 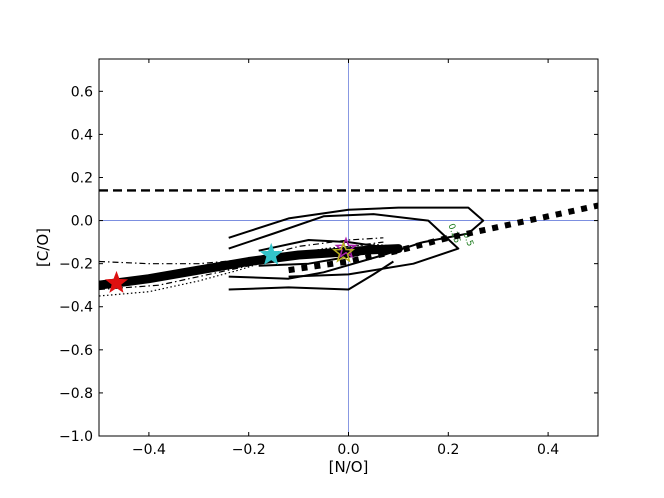 I want to click on x-tick-label-3: 0.2, so click(x=448, y=450).